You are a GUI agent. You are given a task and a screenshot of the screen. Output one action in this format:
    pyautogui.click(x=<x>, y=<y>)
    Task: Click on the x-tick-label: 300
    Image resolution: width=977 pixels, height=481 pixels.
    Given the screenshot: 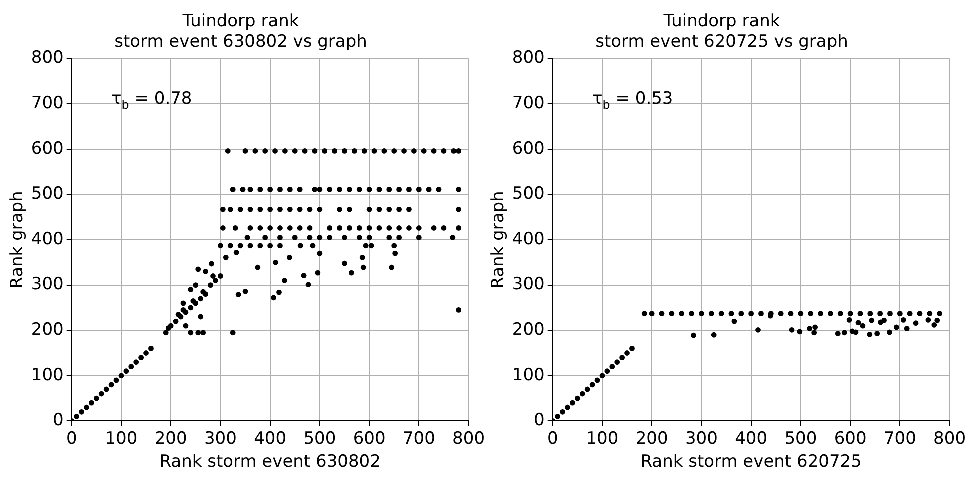 What is the action you would take?
    pyautogui.click(x=220, y=438)
    